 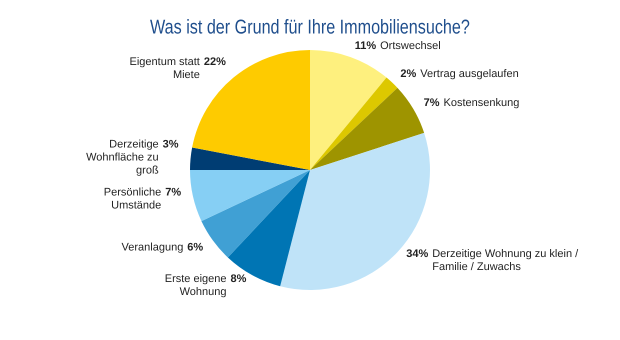 I want to click on data-label: 2%, so click(x=408, y=74).